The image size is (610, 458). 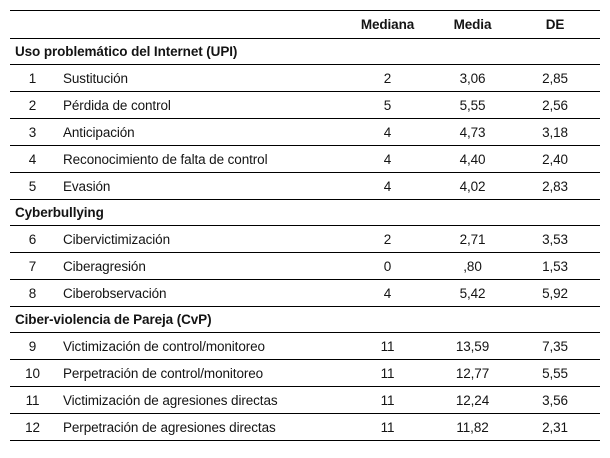 What do you see at coordinates (555, 105) in the screenshot?
I see `item-de: 2,56` at bounding box center [555, 105].